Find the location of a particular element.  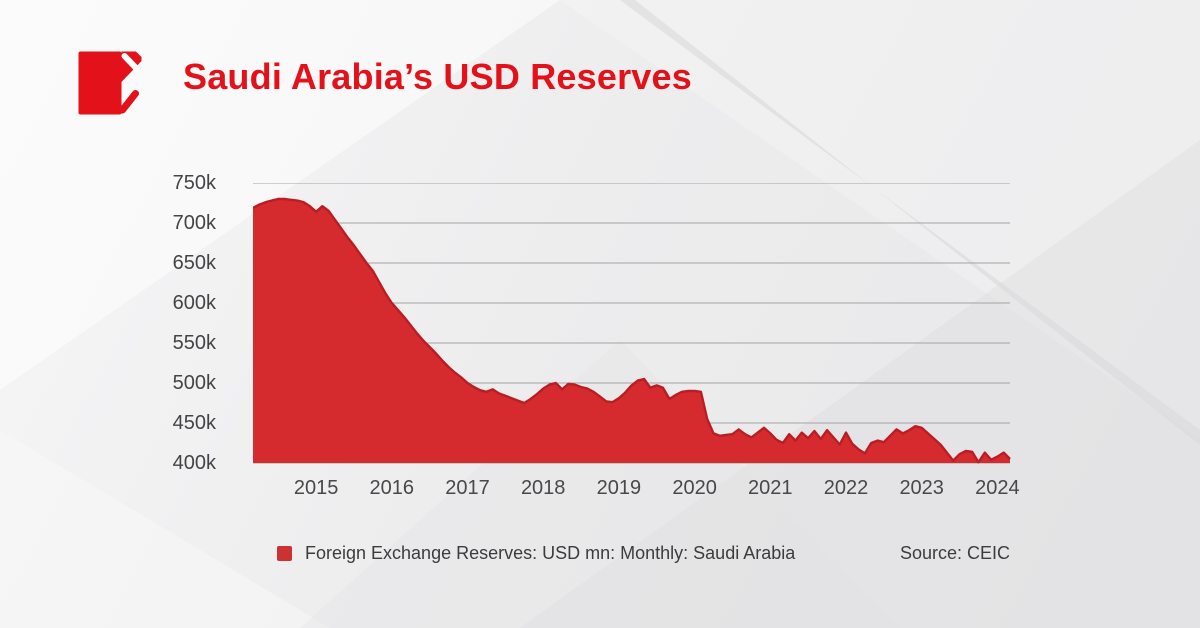

firstpost-logo-icon is located at coordinates (110, 83).